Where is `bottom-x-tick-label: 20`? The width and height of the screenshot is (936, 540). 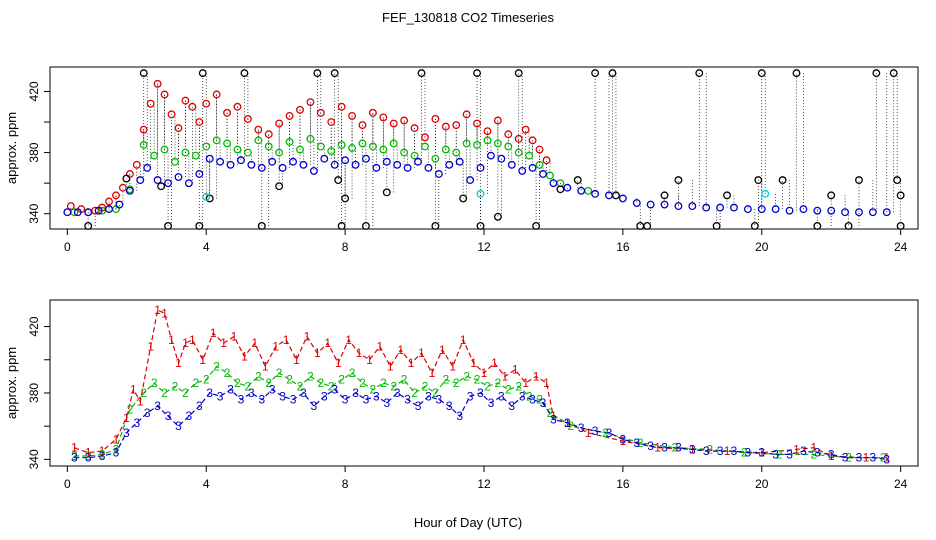
bottom-x-tick-label: 20 is located at coordinates (762, 484).